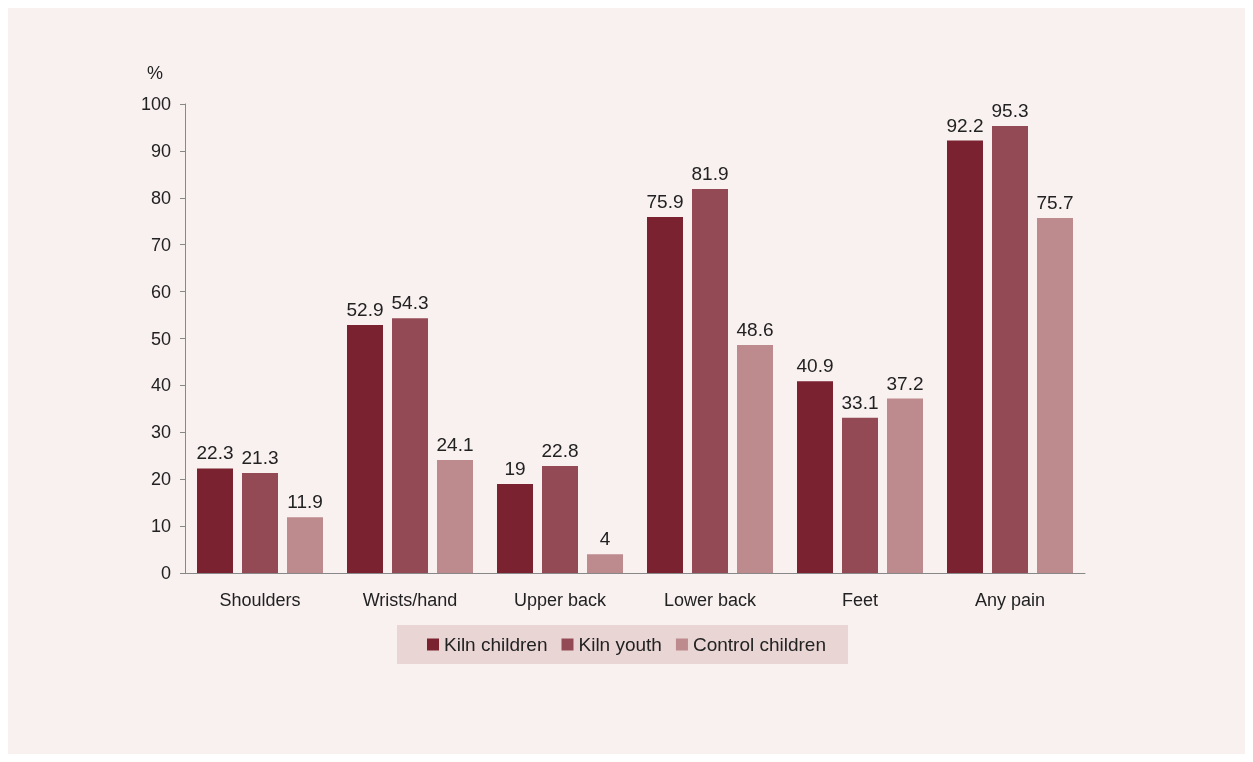 The height and width of the screenshot is (762, 1253). What do you see at coordinates (605, 539) in the screenshot?
I see `data-label: 4` at bounding box center [605, 539].